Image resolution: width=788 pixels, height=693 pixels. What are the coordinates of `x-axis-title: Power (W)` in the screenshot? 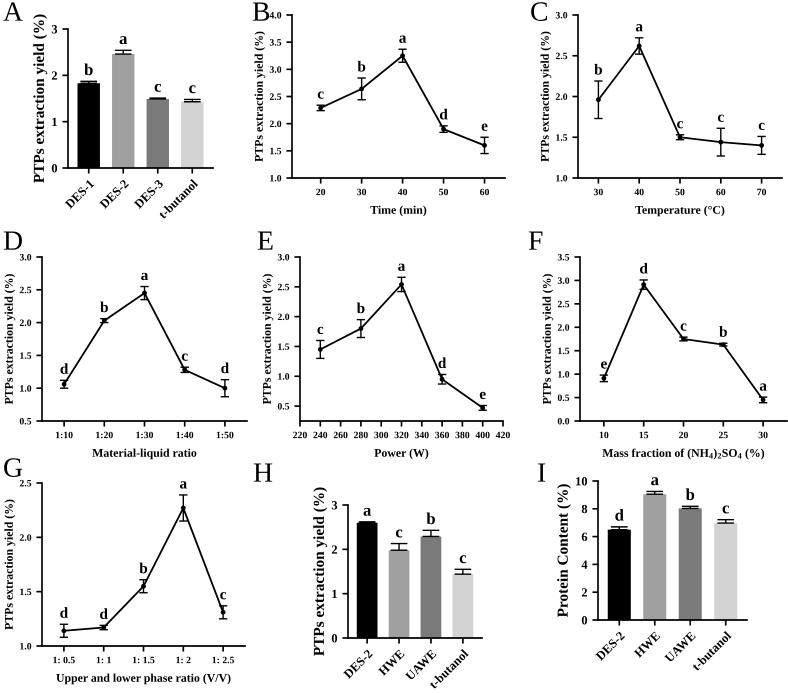 It's located at (401, 454).